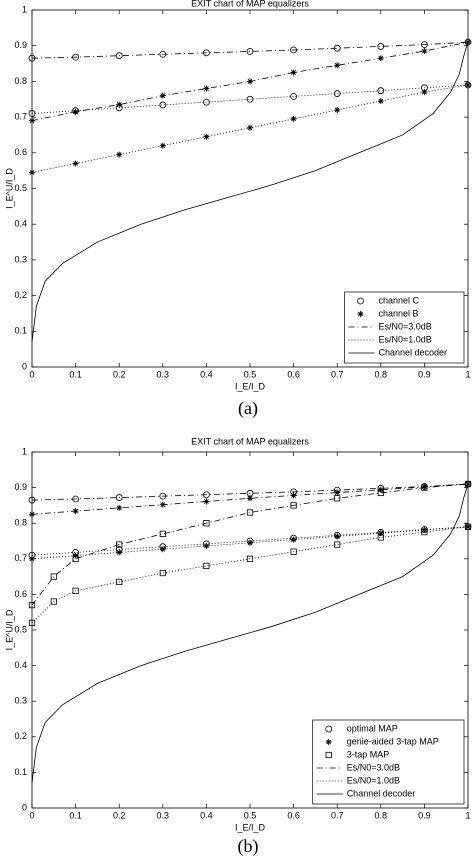 The width and height of the screenshot is (474, 859). What do you see at coordinates (424, 815) in the screenshot?
I see `x-tick-label: 0.9` at bounding box center [424, 815].